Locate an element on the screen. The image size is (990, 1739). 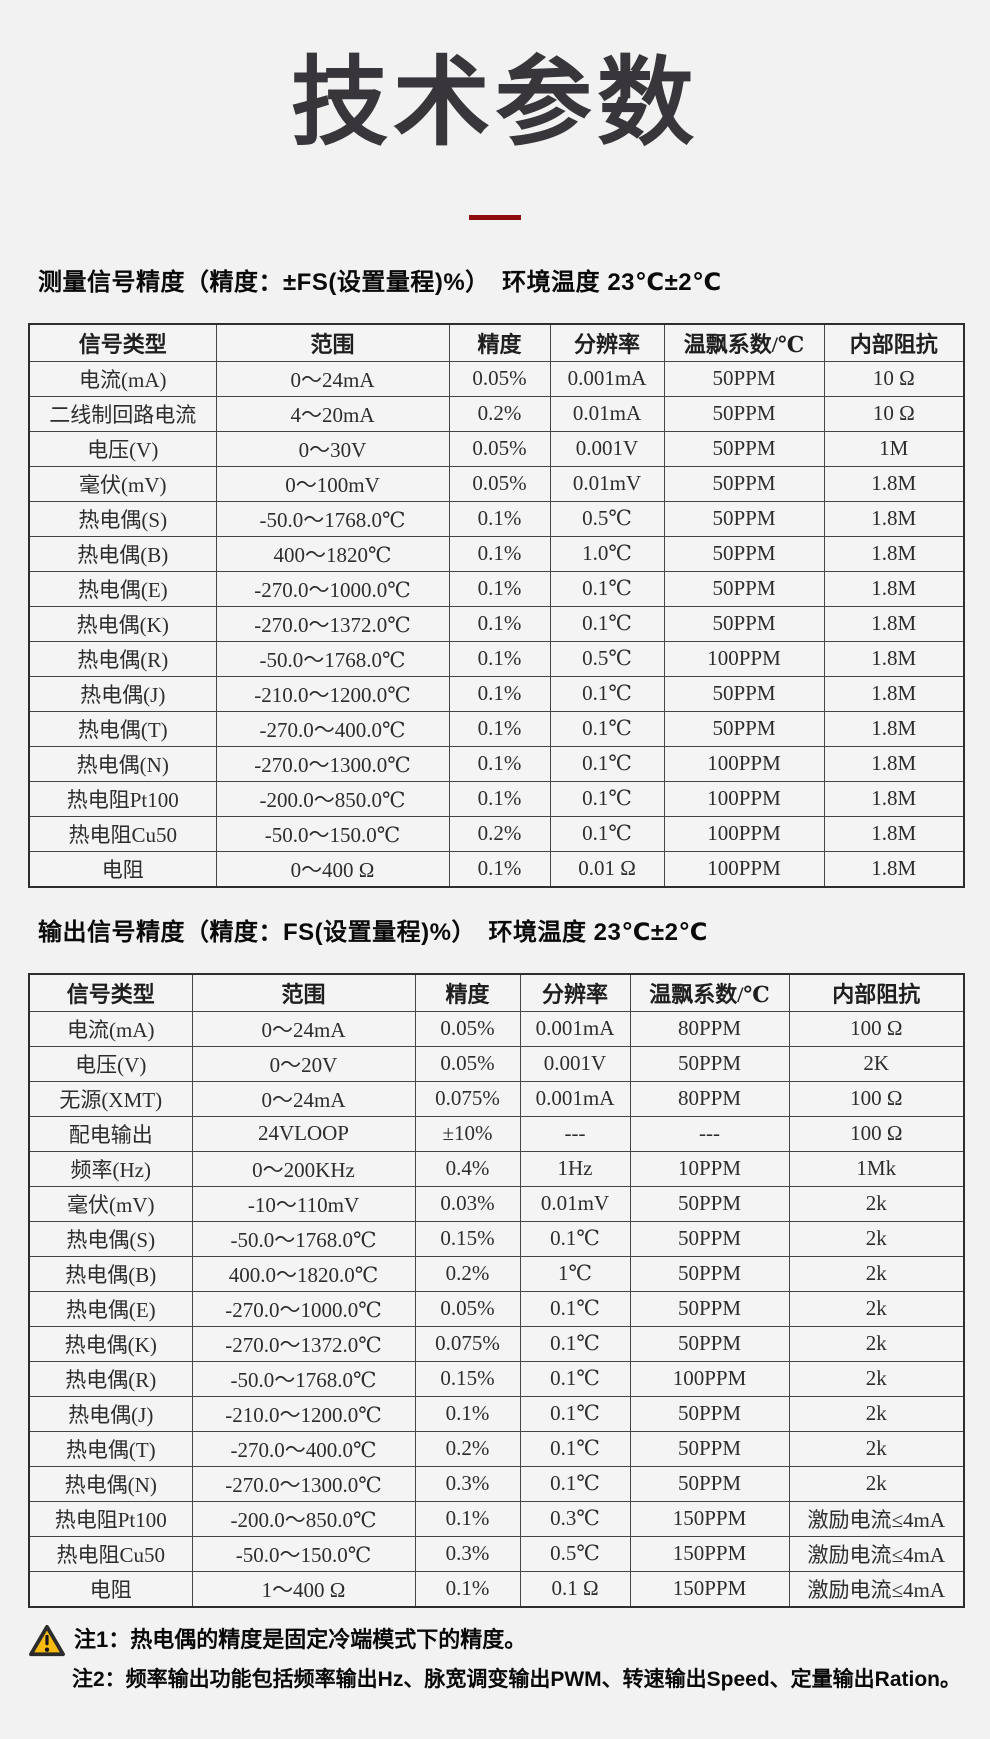
table-row: 热电偶(E) -270.0～1000.0℃ 0.05% 0.1℃ 50PPM 2k is located at coordinates (496, 1308).